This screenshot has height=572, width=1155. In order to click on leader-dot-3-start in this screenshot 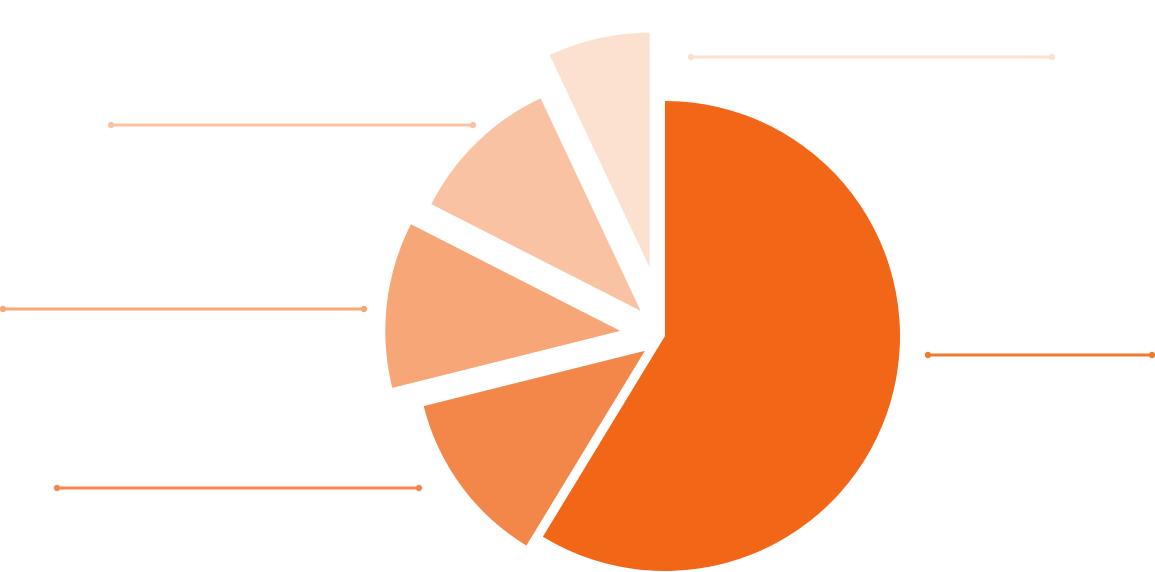, I will do `click(3, 309)`.